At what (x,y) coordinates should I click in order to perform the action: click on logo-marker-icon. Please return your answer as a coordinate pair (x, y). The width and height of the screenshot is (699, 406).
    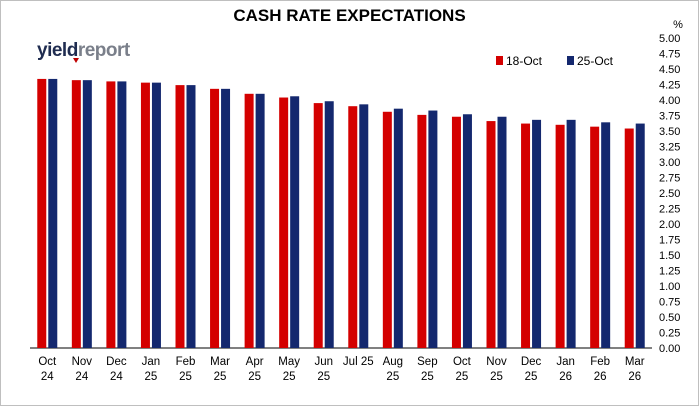
    Looking at the image, I should click on (76, 60).